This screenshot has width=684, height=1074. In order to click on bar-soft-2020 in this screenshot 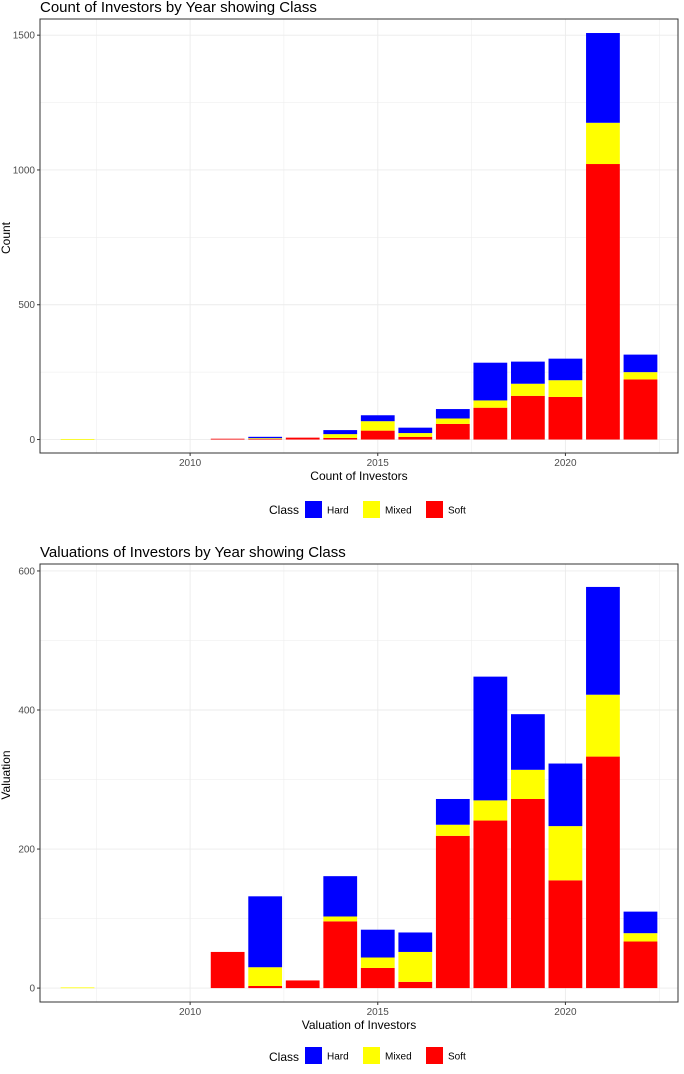, I will do `click(565, 418)`.